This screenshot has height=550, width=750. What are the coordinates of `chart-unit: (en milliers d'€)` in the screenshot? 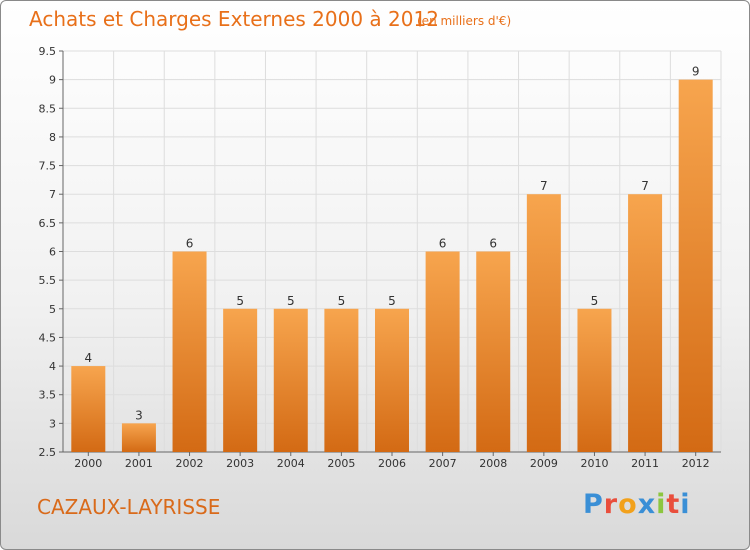 It's located at (464, 21).